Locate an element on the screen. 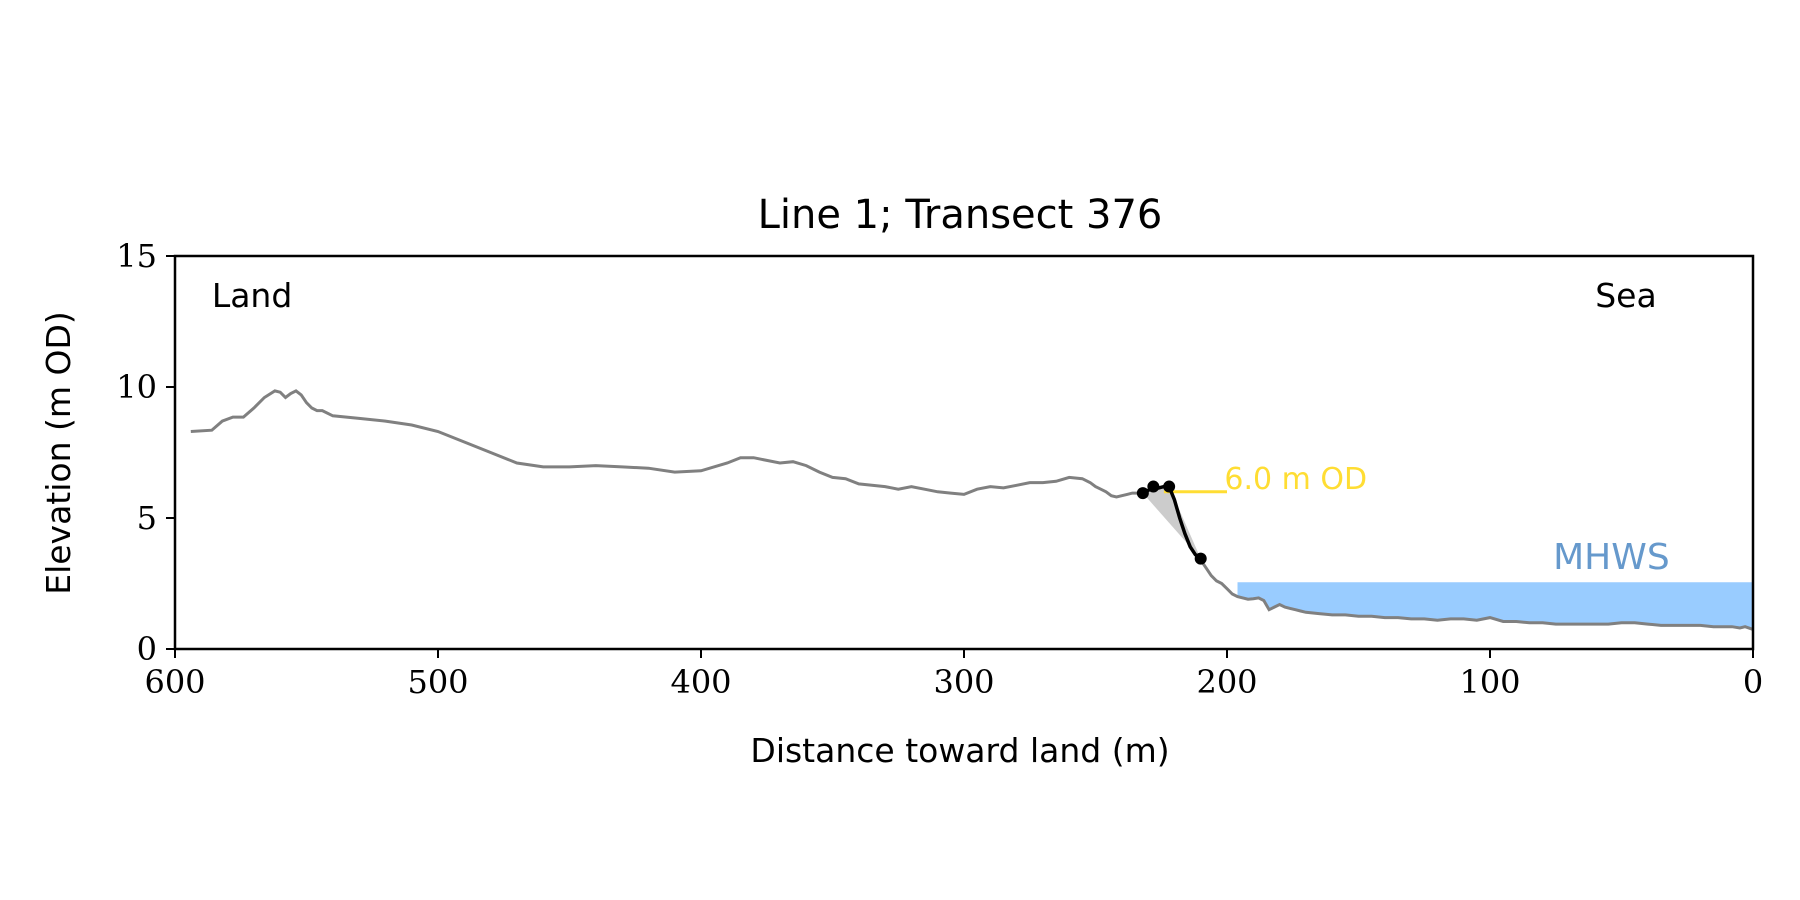 The image size is (1800, 900). profile-line-land is located at coordinates (666, 444).